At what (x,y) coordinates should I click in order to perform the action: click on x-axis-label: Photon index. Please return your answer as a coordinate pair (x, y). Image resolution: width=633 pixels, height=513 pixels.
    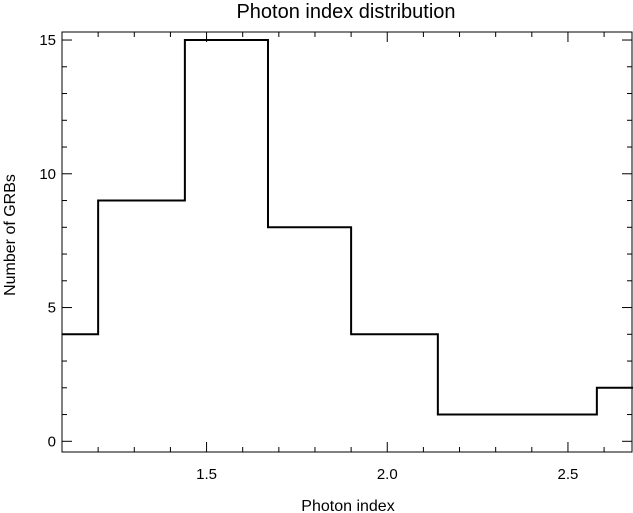
    Looking at the image, I should click on (347, 505).